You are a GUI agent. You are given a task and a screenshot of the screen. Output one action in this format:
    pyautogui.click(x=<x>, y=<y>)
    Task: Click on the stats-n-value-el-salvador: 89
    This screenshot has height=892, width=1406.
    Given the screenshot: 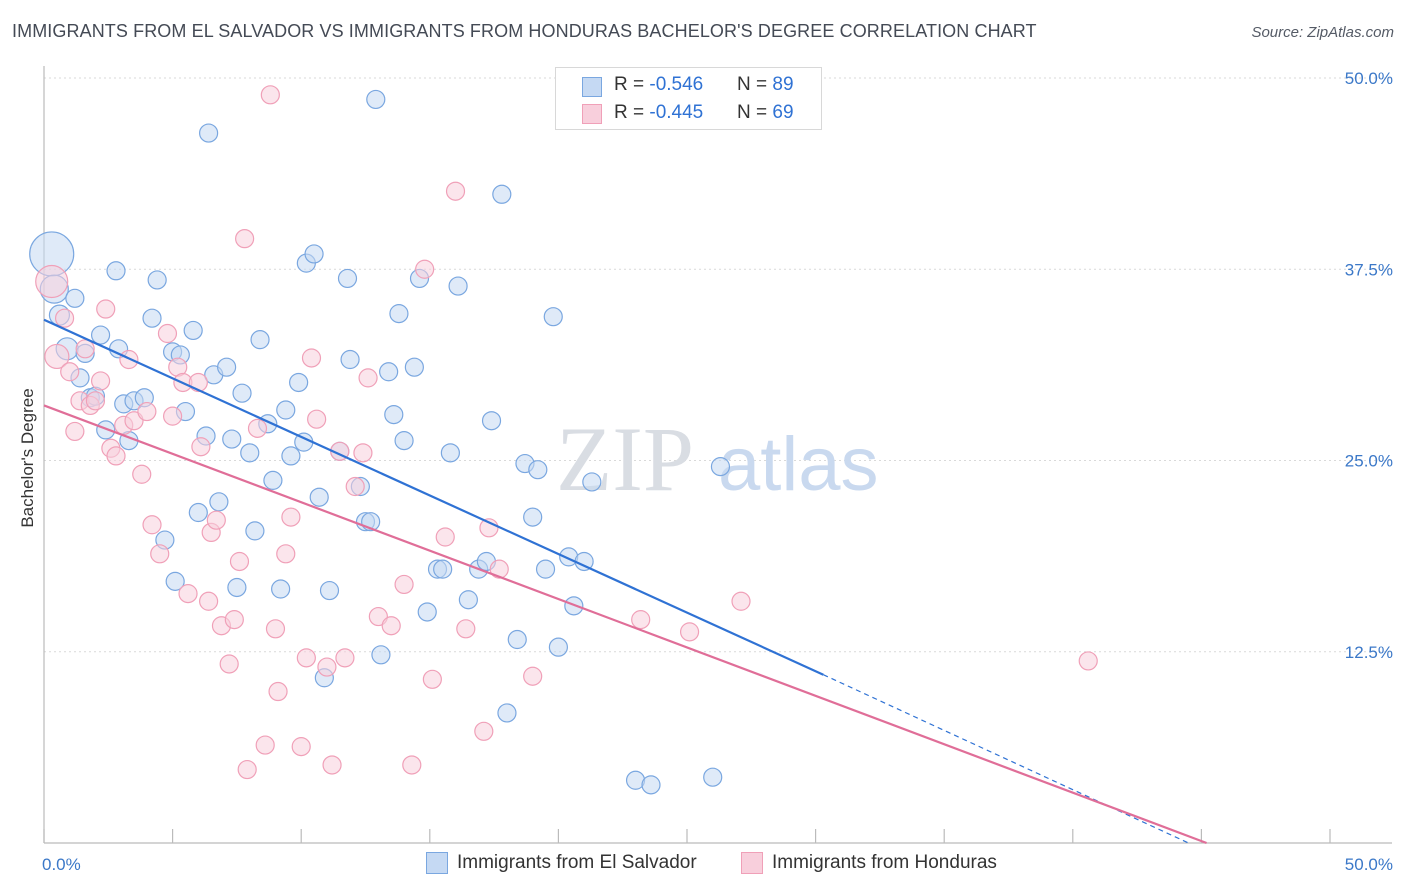 What is the action you would take?
    pyautogui.click(x=783, y=84)
    